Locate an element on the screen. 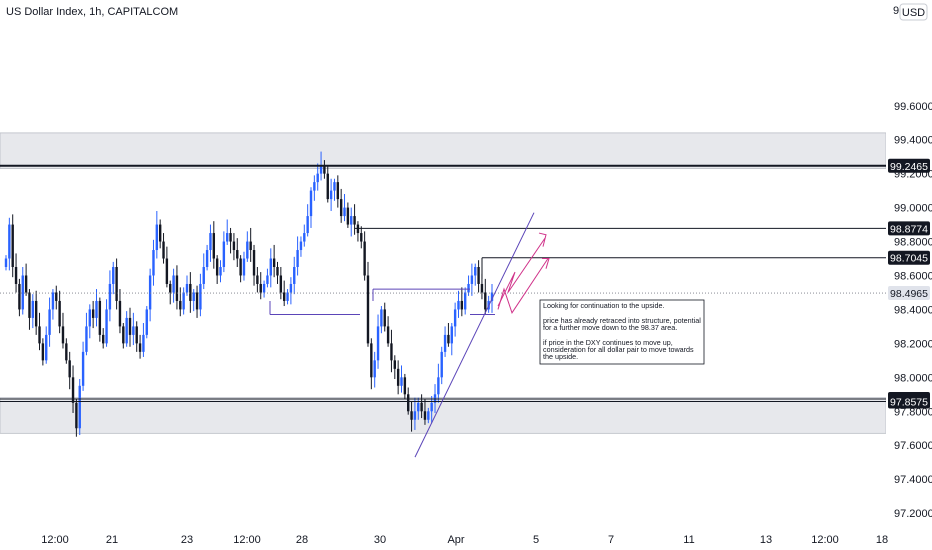  price-tag-label: 97.8575 is located at coordinates (909, 403).